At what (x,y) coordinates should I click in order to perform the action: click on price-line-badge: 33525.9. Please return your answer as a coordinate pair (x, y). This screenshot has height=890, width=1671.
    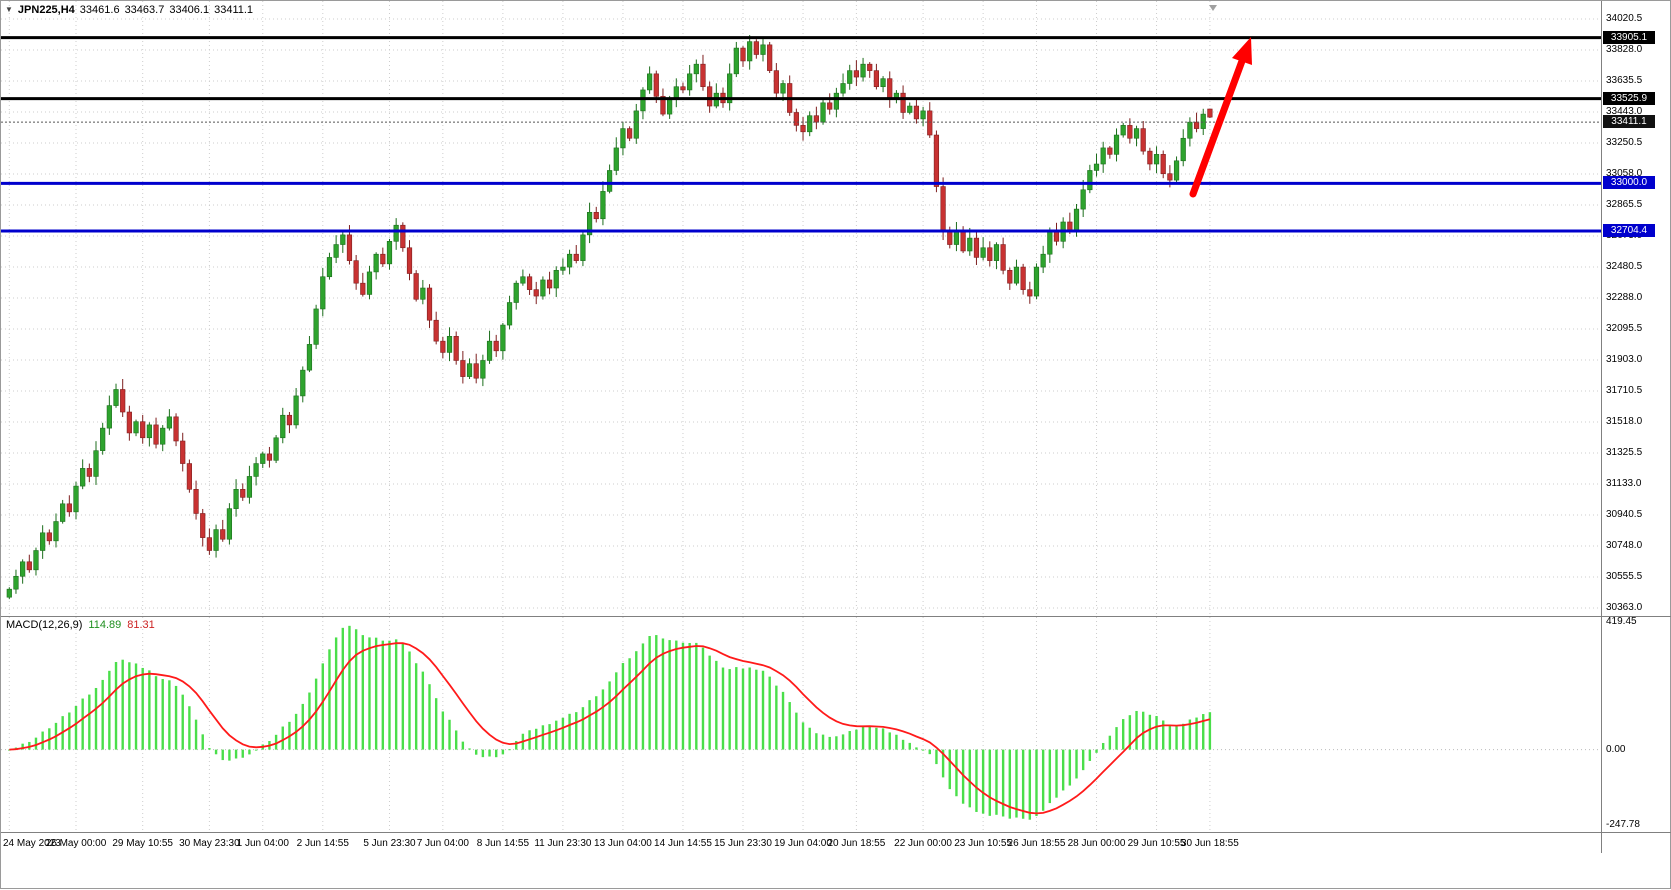
    Looking at the image, I should click on (1629, 98).